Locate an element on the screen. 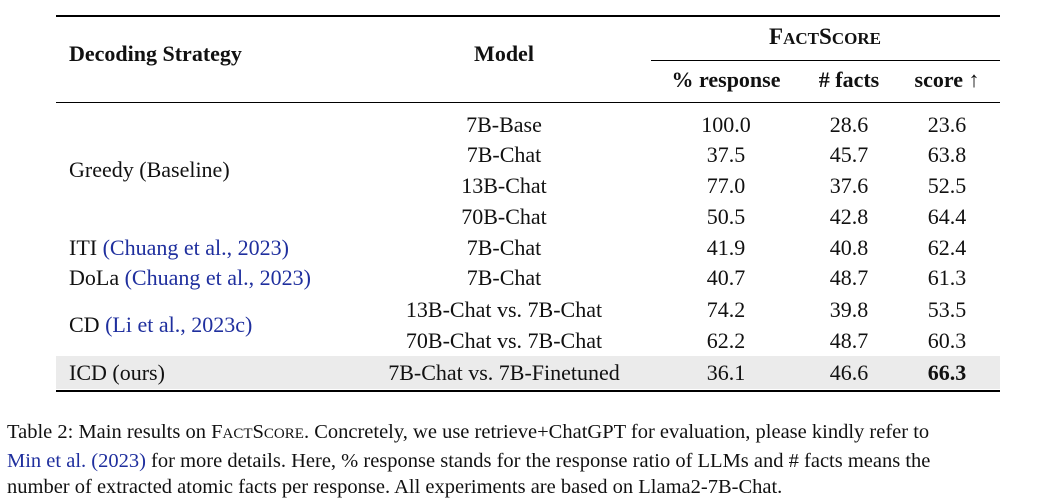 The image size is (1052, 501). strategy-cd-citation: (Li et al., 2023c) is located at coordinates (179, 324).